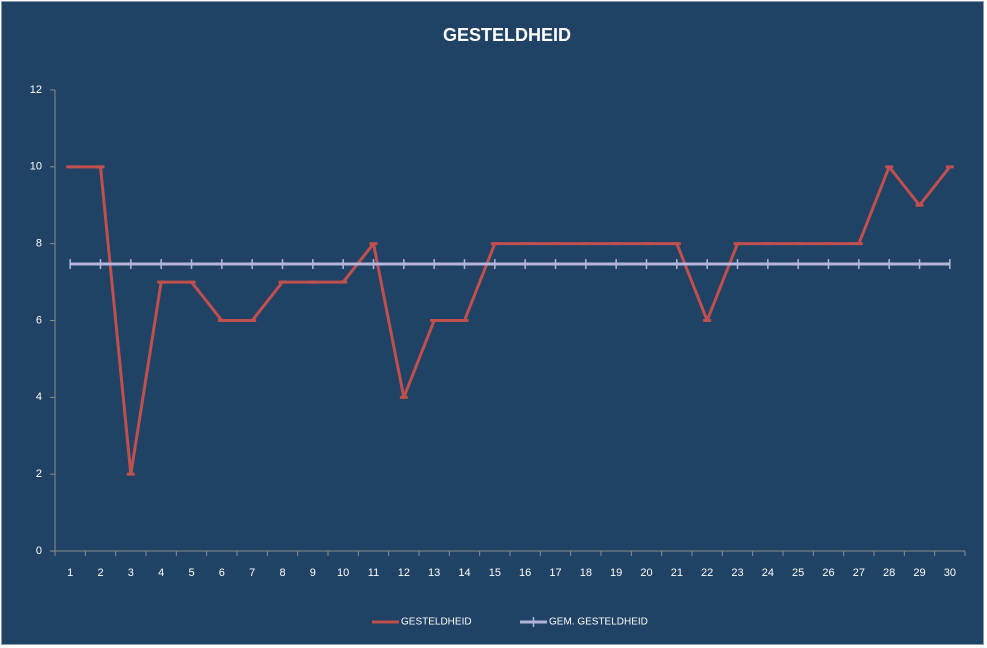 The image size is (987, 648). I want to click on x-tick-label: 19, so click(616, 573).